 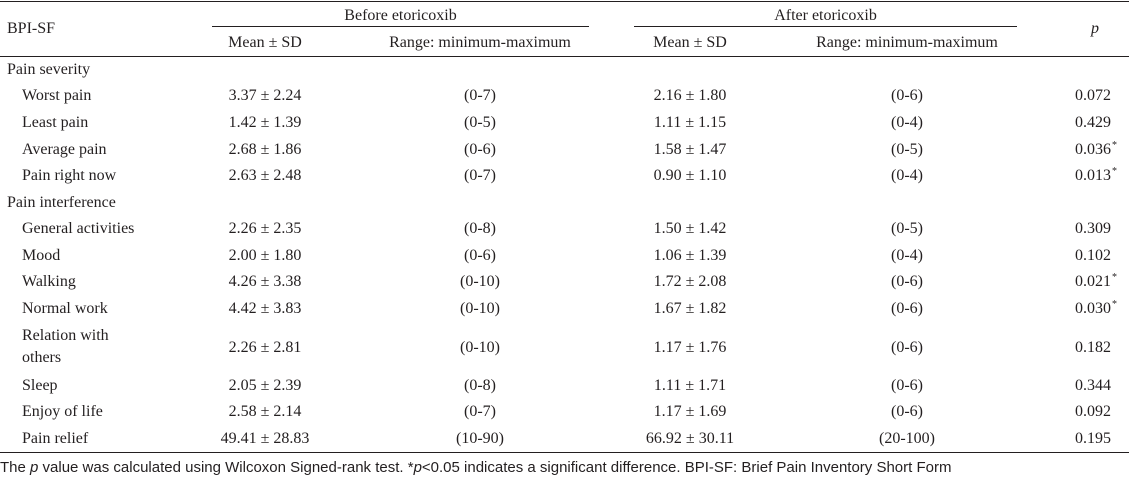 What do you see at coordinates (265, 42) in the screenshot?
I see `header-before-mean-sd: Mean ± SD` at bounding box center [265, 42].